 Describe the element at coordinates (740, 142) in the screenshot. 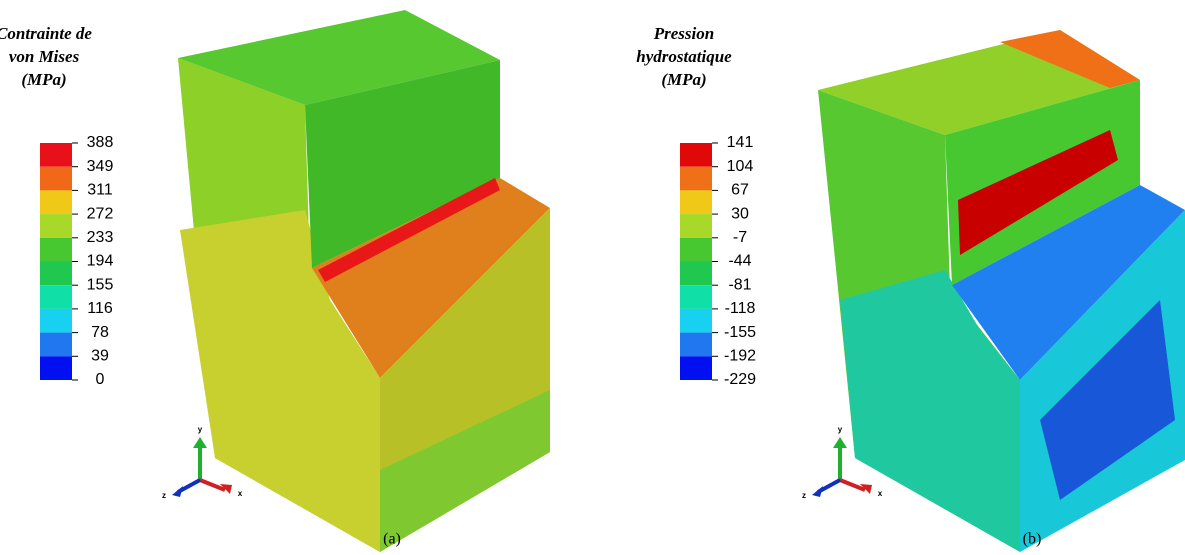

I see `legend-label: 141` at that location.